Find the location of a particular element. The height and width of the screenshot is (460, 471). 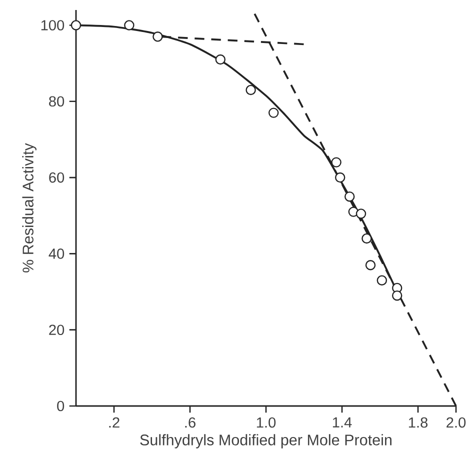

y-axis-title: % Residual Activity is located at coordinates (29, 207).